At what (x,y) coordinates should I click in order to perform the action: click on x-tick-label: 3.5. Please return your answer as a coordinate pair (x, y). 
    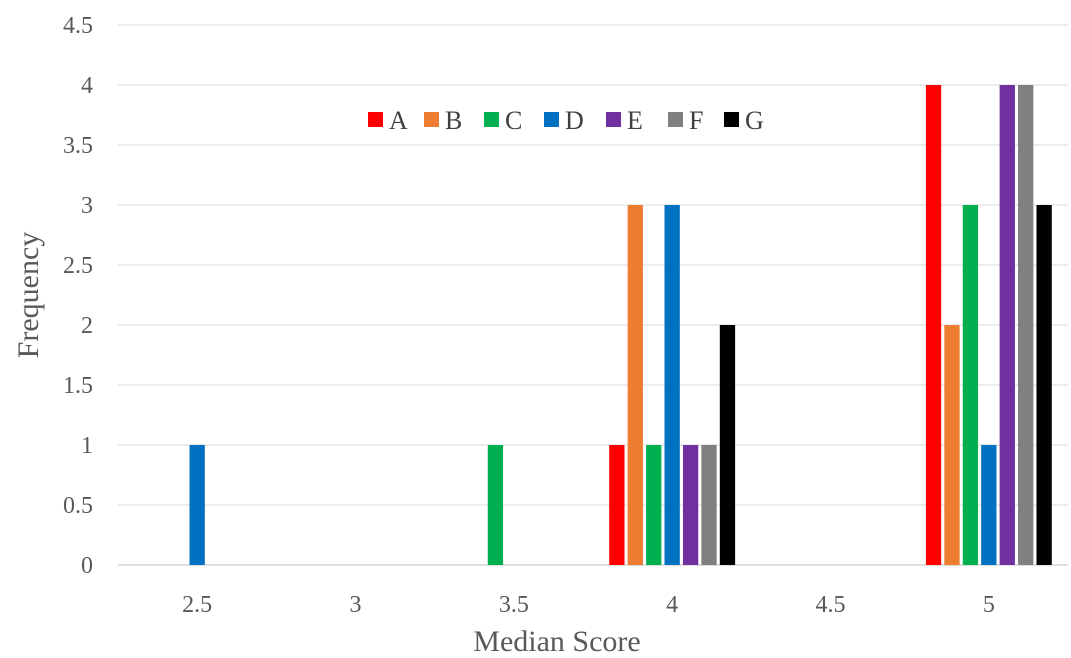
    Looking at the image, I should click on (514, 605).